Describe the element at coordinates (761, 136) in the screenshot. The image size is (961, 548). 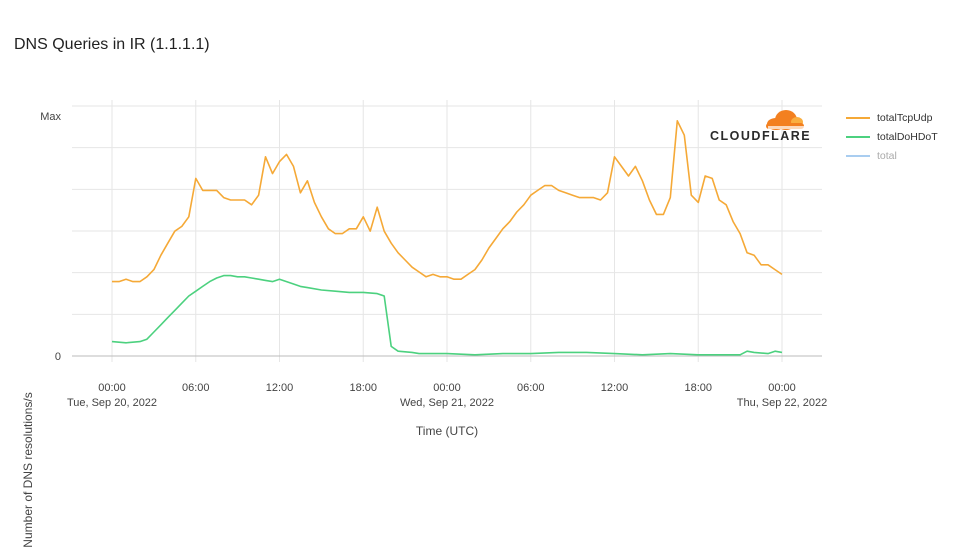
I see `cloudflare-wordmark: CLOUDFLARE` at that location.